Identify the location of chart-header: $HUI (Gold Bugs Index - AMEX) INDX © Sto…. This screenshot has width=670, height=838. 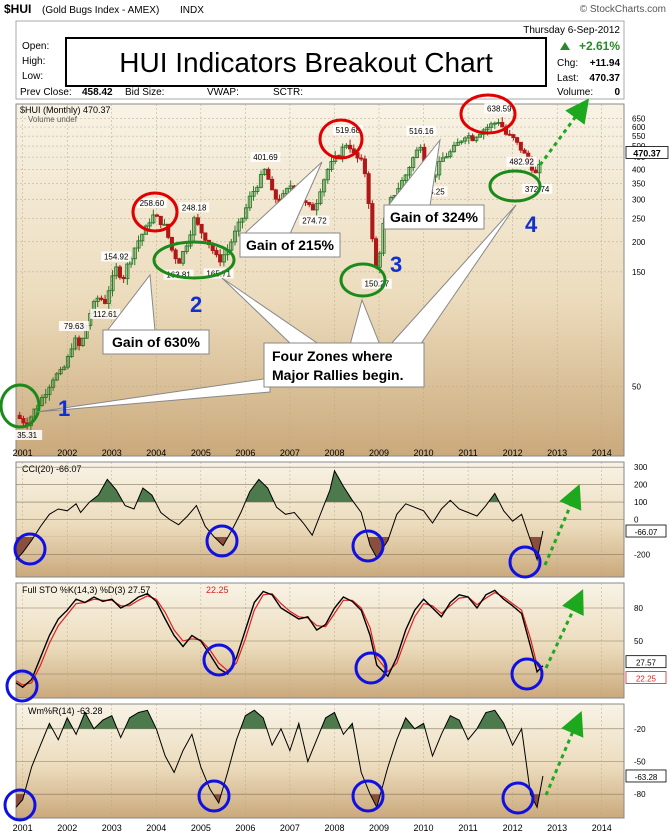
(335, 51).